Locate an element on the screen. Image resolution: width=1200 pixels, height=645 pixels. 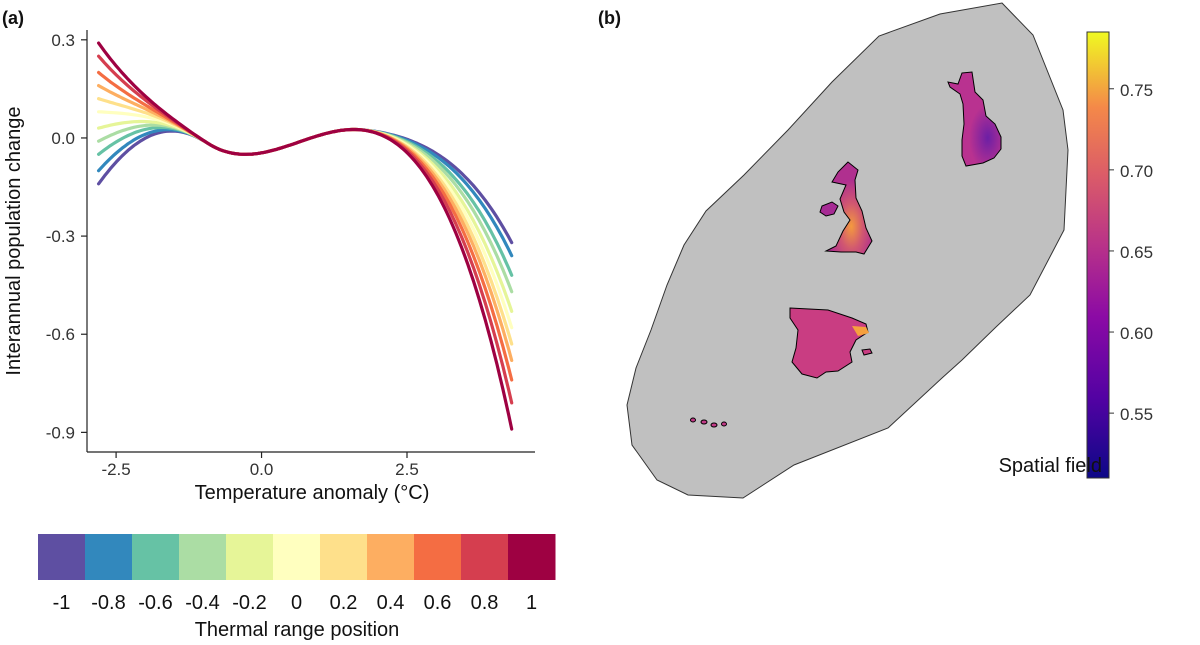
y-tick-label: 0.0 is located at coordinates (63, 138).